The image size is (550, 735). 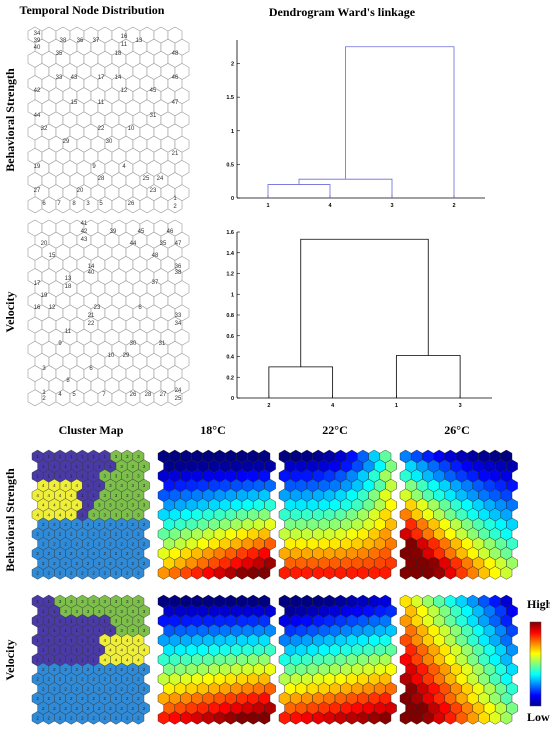 What do you see at coordinates (59, 54) in the screenshot?
I see `node-label: 35` at bounding box center [59, 54].